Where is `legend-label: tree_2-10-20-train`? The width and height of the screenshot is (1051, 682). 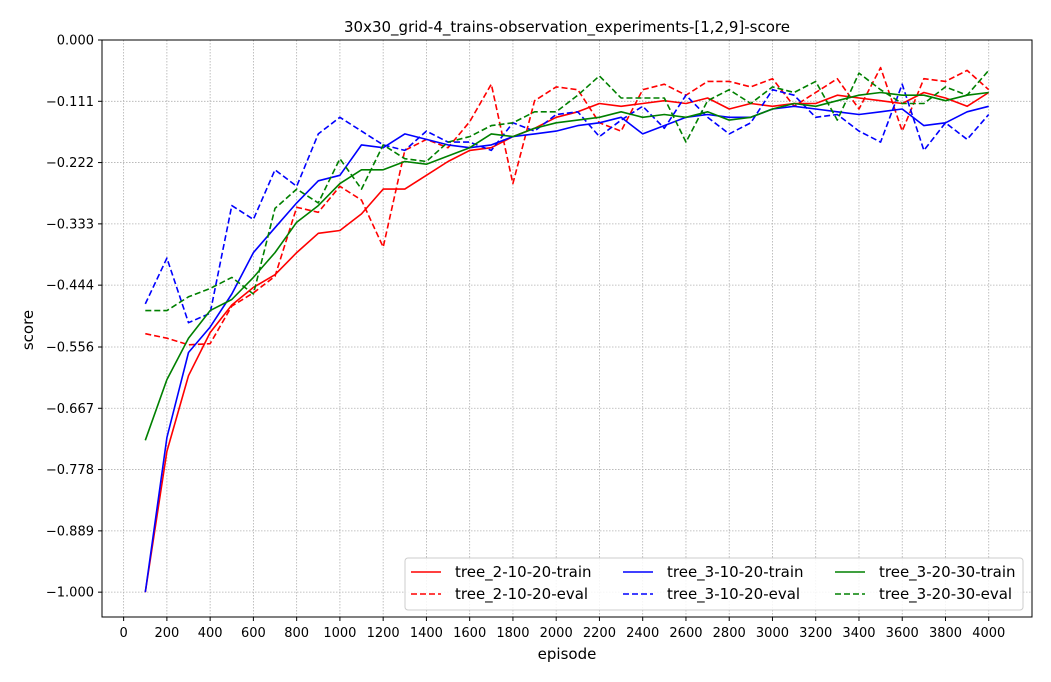
legend-label: tree_2-10-20-train is located at coordinates (523, 572).